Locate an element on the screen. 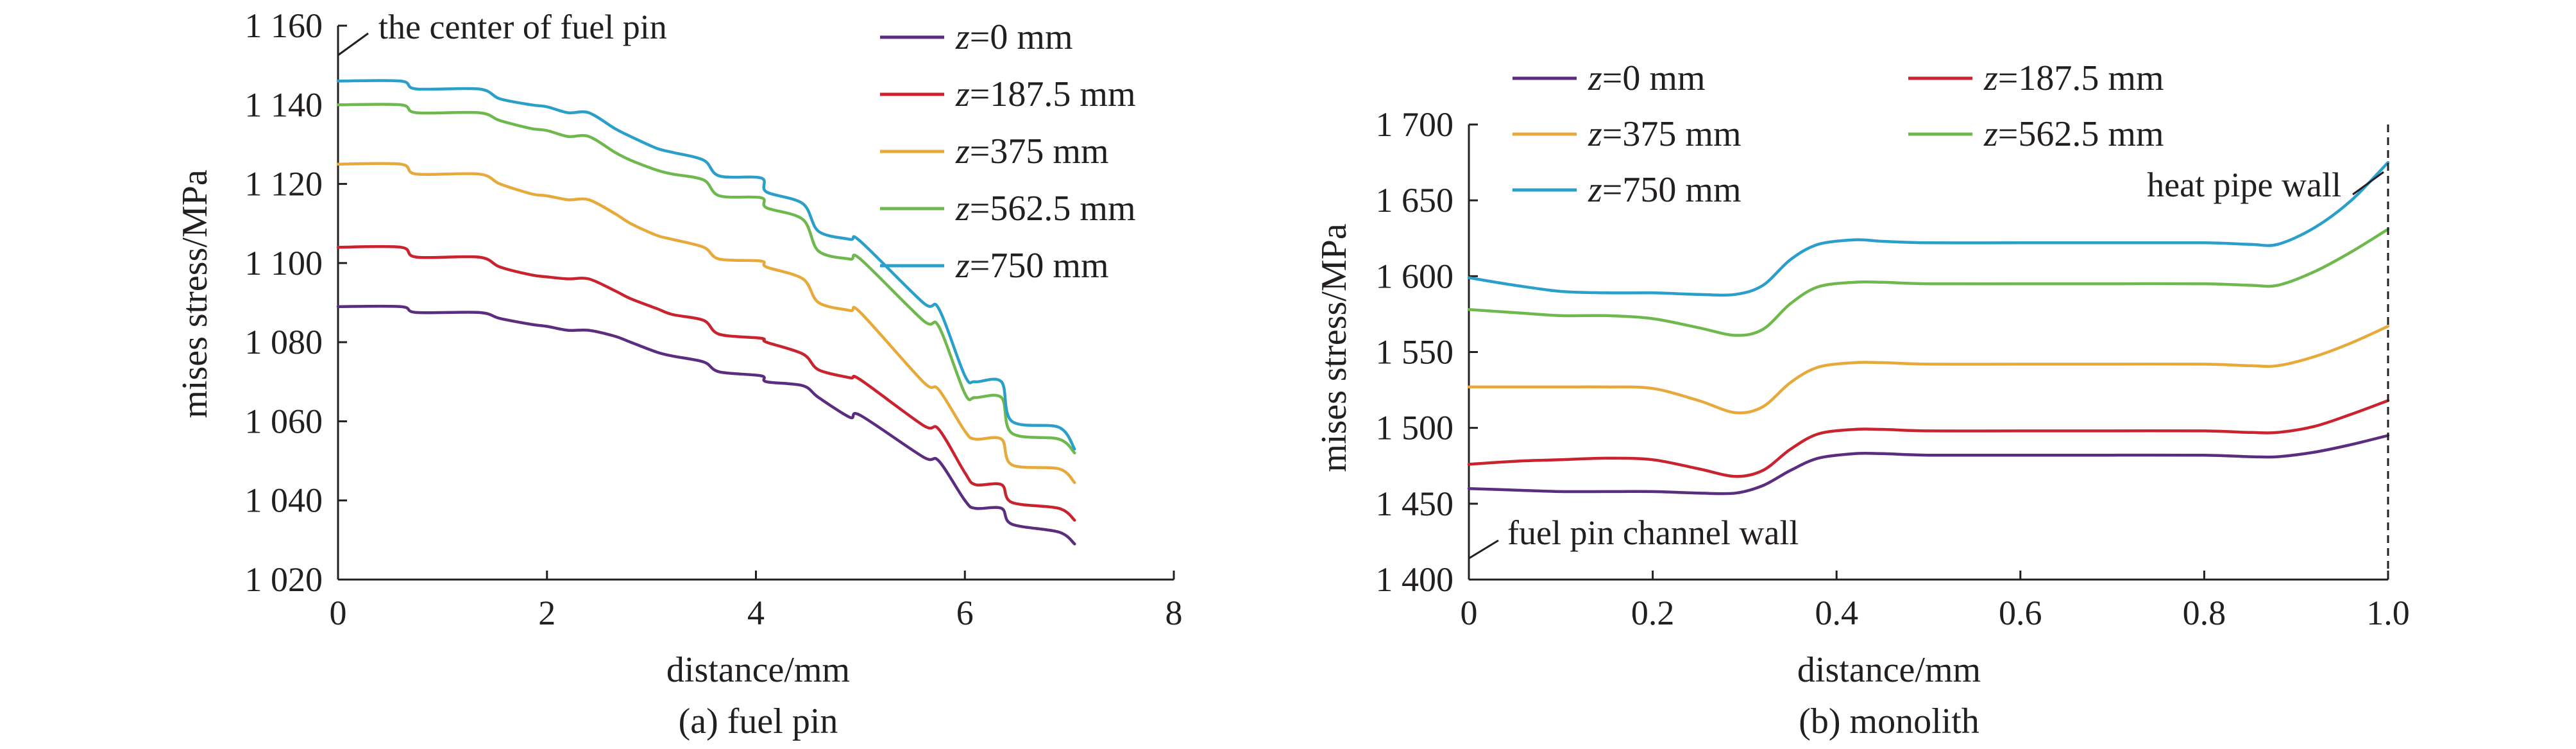  fuel-pin-legend-label-rest: =375 mm is located at coordinates (1039, 151).